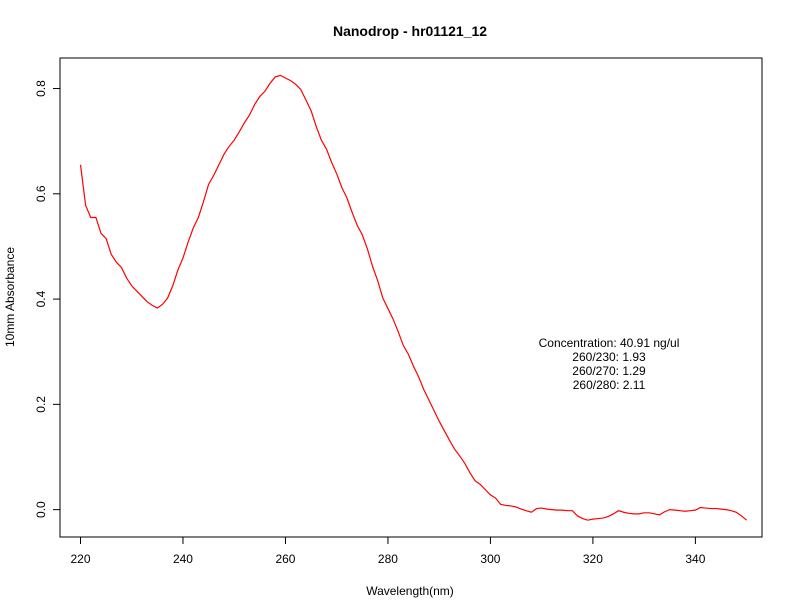 This screenshot has height=612, width=792. I want to click on y-tick-label-0.0: 0.0, so click(41, 509).